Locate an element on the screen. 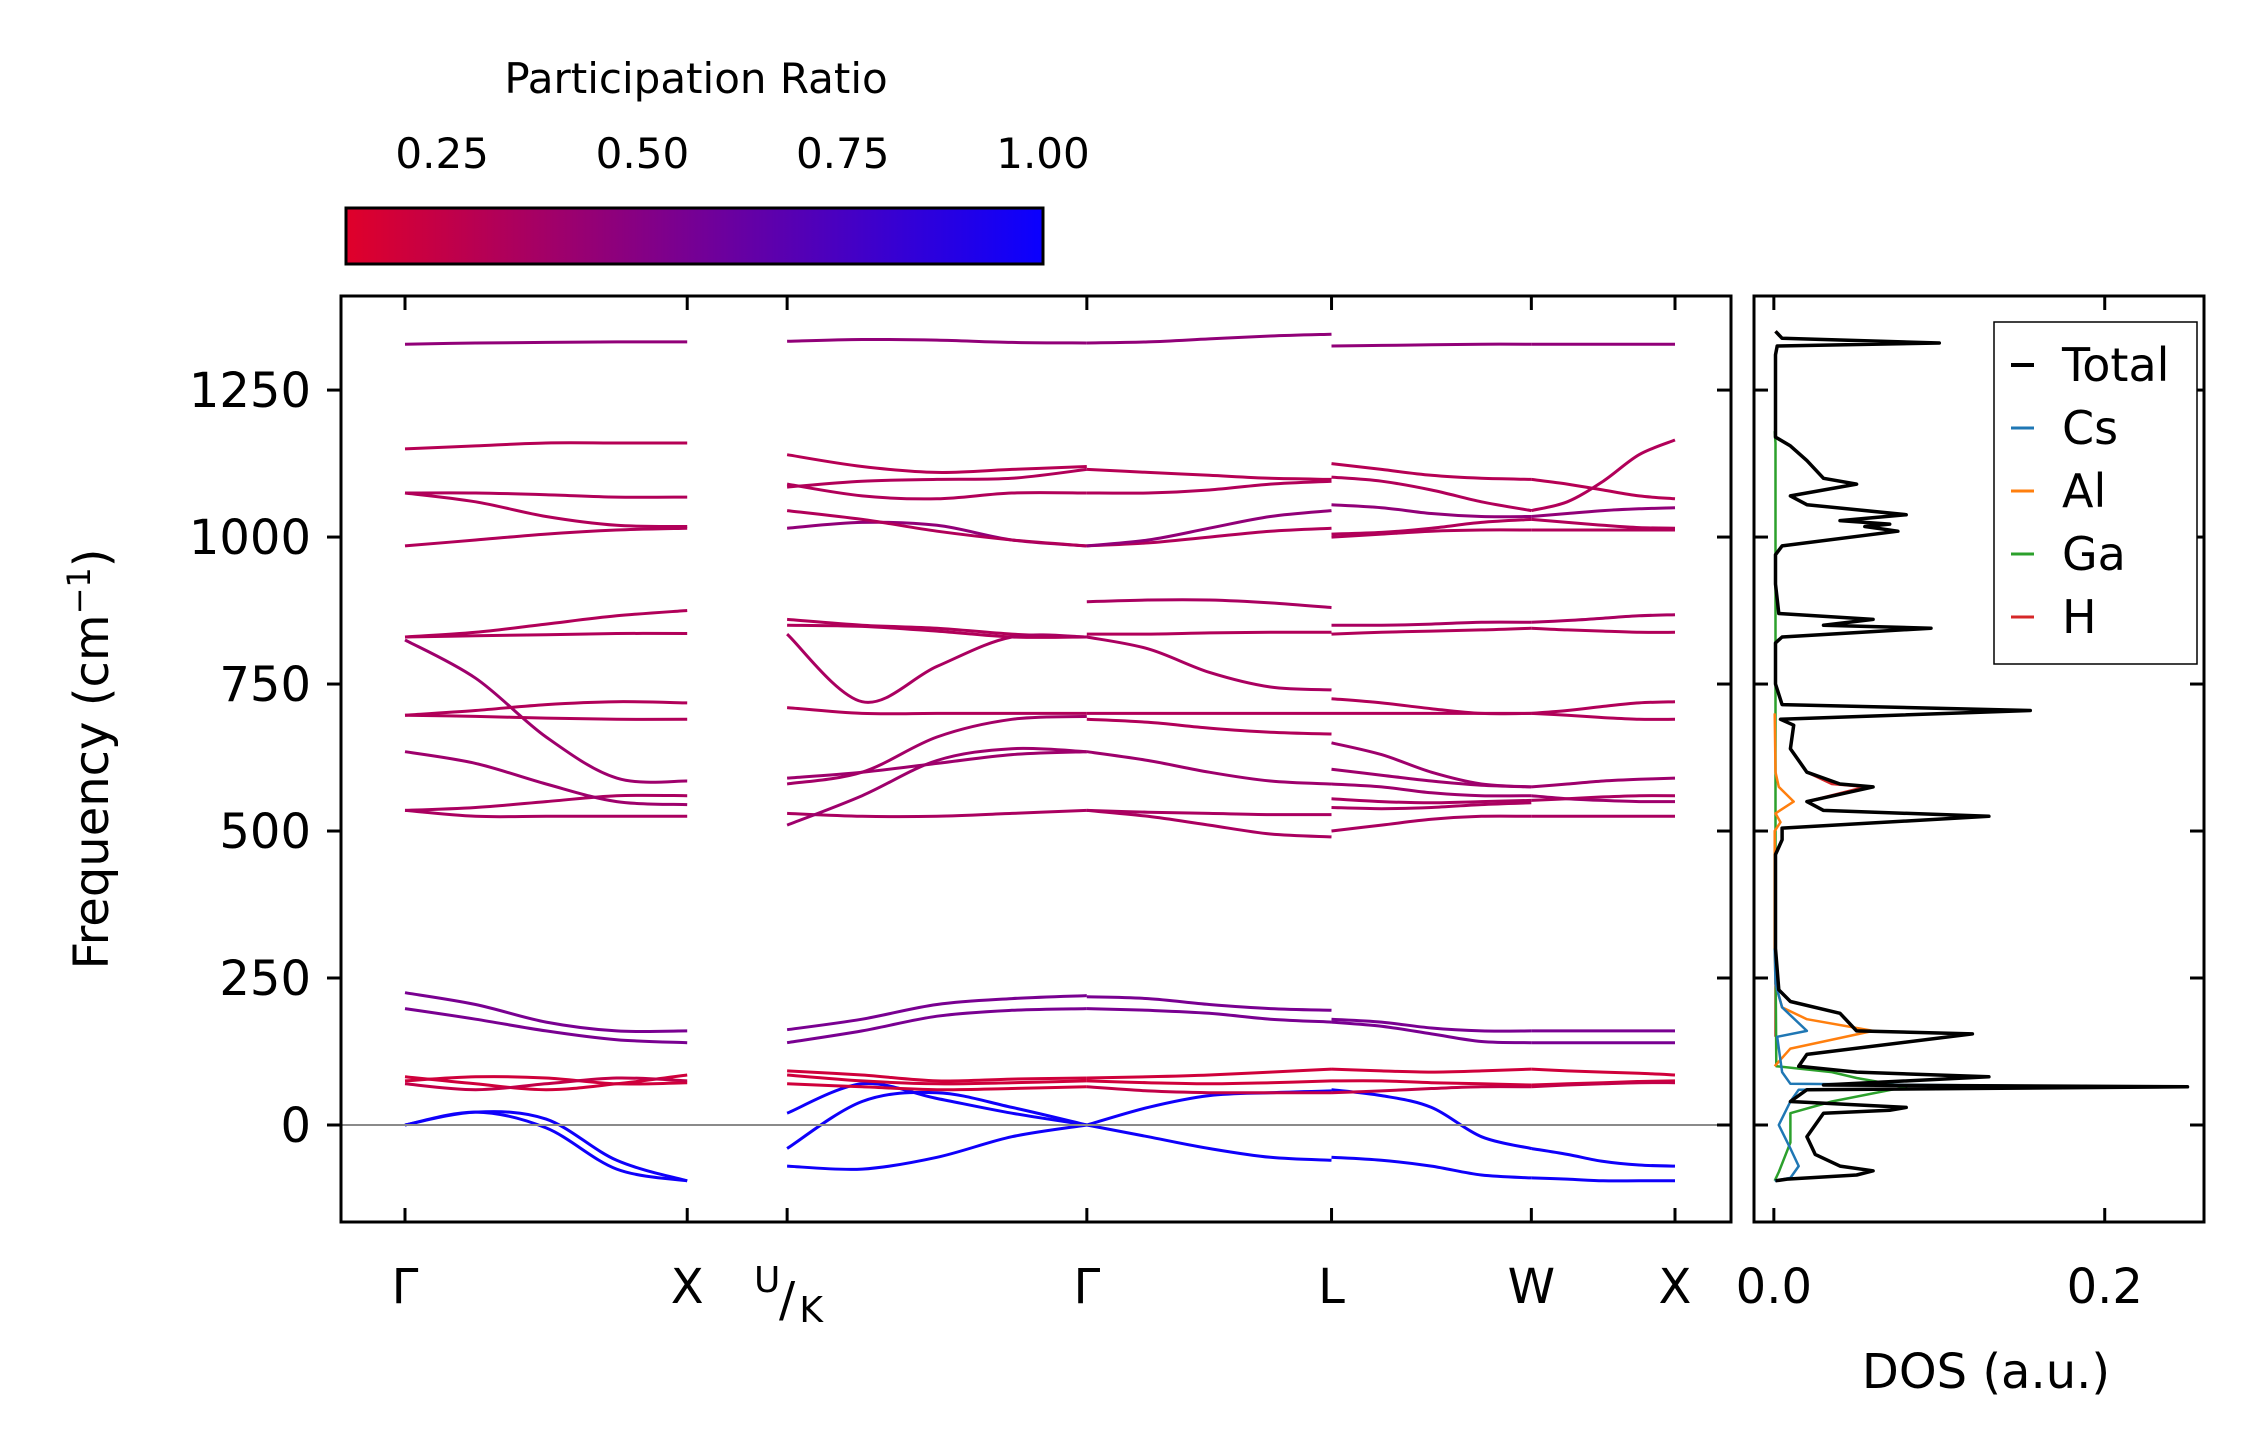 This screenshot has width=2259, height=1455. y-tick-label: 750 is located at coordinates (265, 685).